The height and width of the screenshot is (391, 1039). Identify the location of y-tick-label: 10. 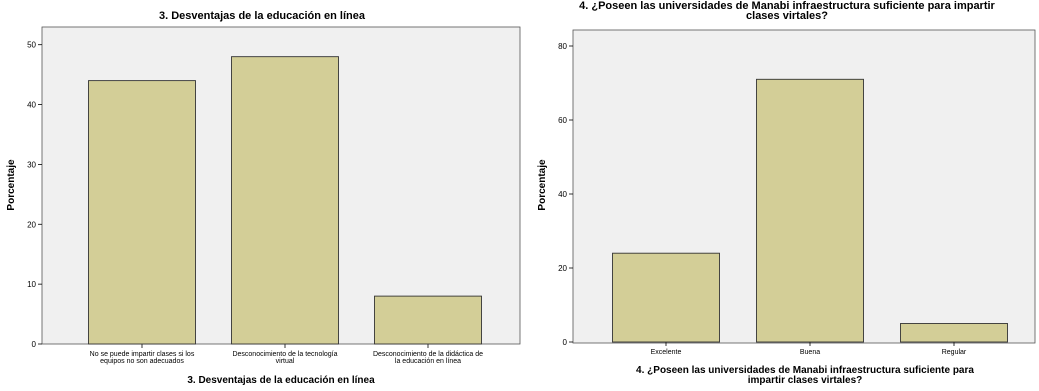
(31, 284).